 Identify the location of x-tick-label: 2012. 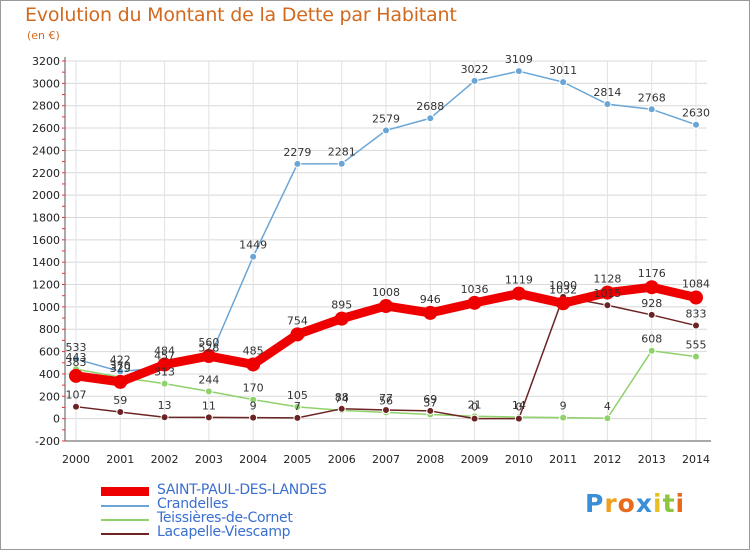
(607, 459).